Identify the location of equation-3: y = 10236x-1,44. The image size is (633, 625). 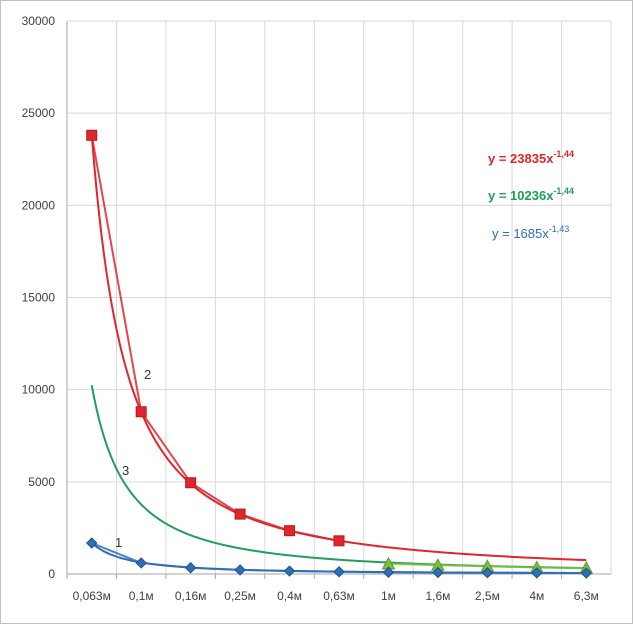
(531, 194).